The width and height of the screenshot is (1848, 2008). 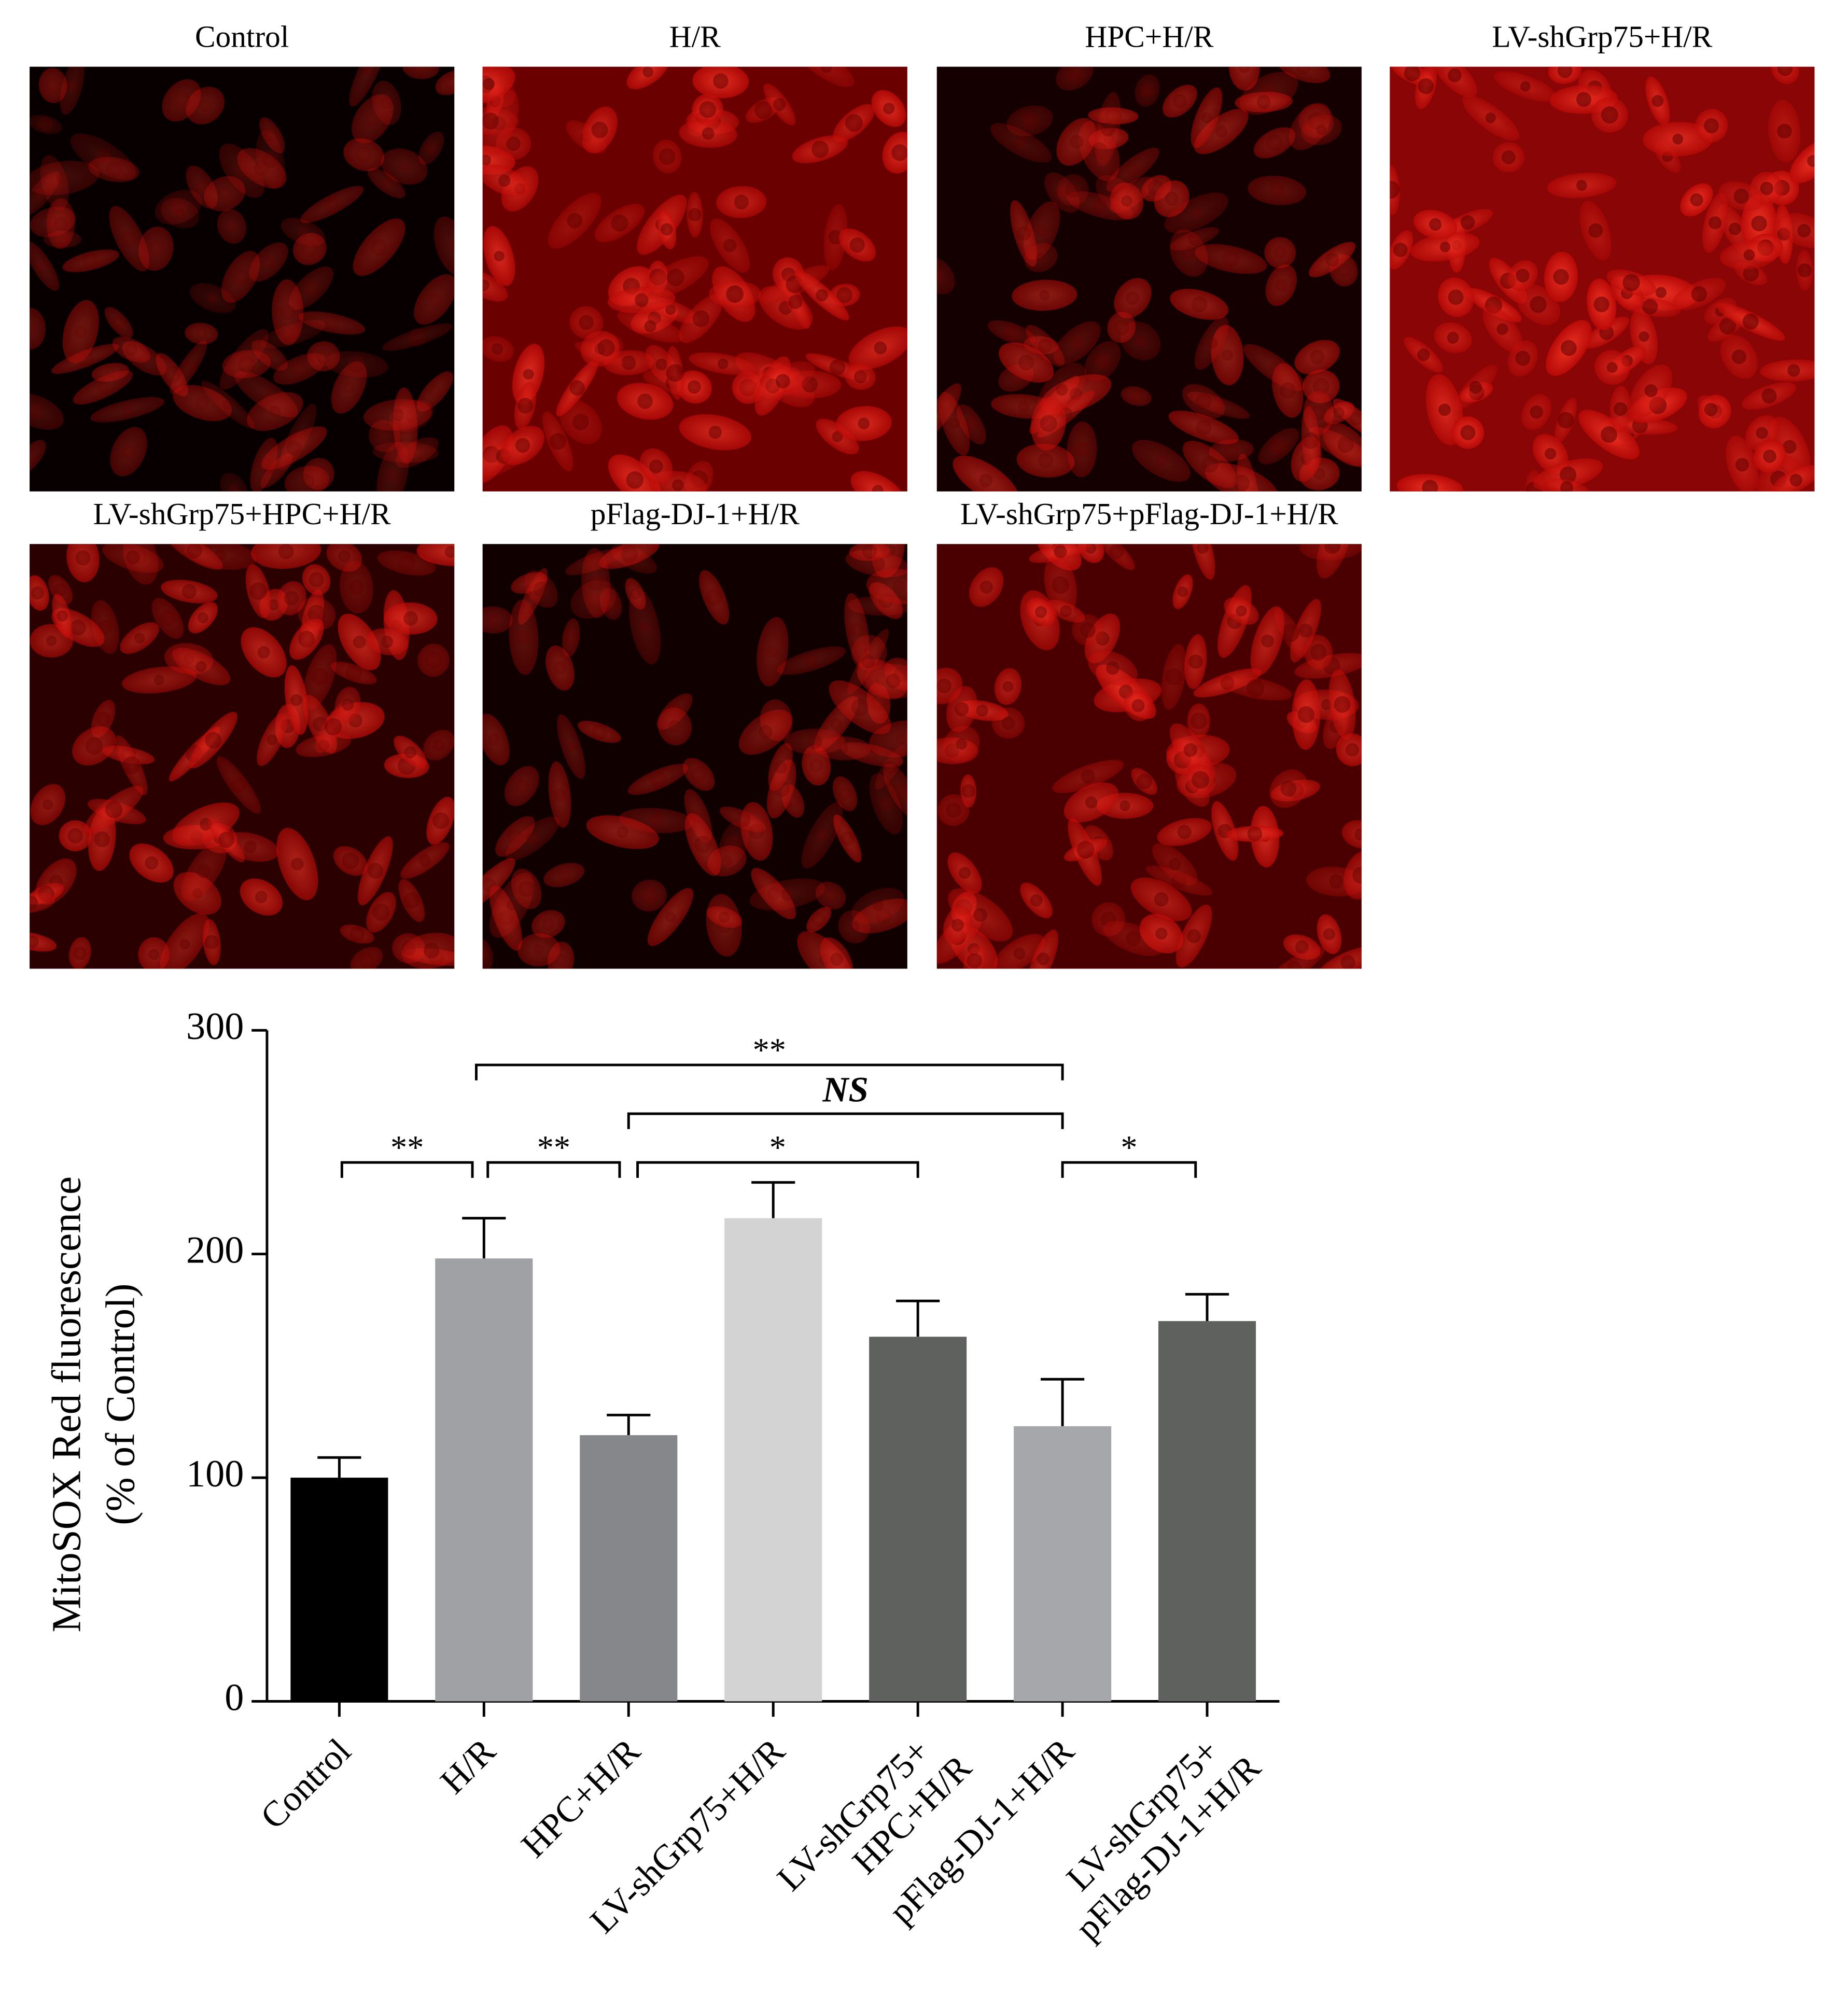 I want to click on label-line: H/R, so click(x=467, y=1766).